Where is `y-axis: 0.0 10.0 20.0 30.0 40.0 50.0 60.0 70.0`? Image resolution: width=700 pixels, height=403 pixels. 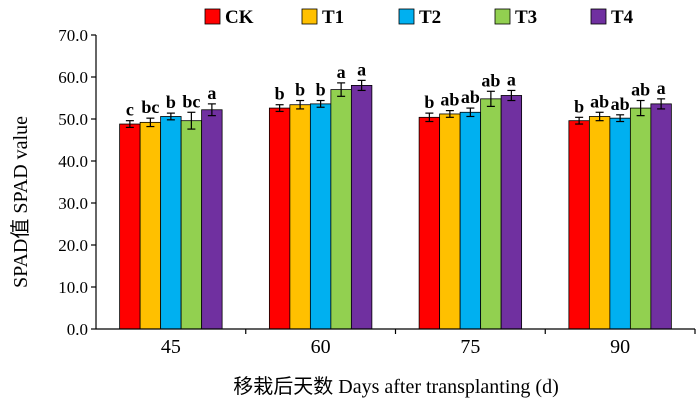
y-axis: 0.0 10.0 20.0 30.0 40.0 50.0 60.0 70.0 is located at coordinates (77, 182).